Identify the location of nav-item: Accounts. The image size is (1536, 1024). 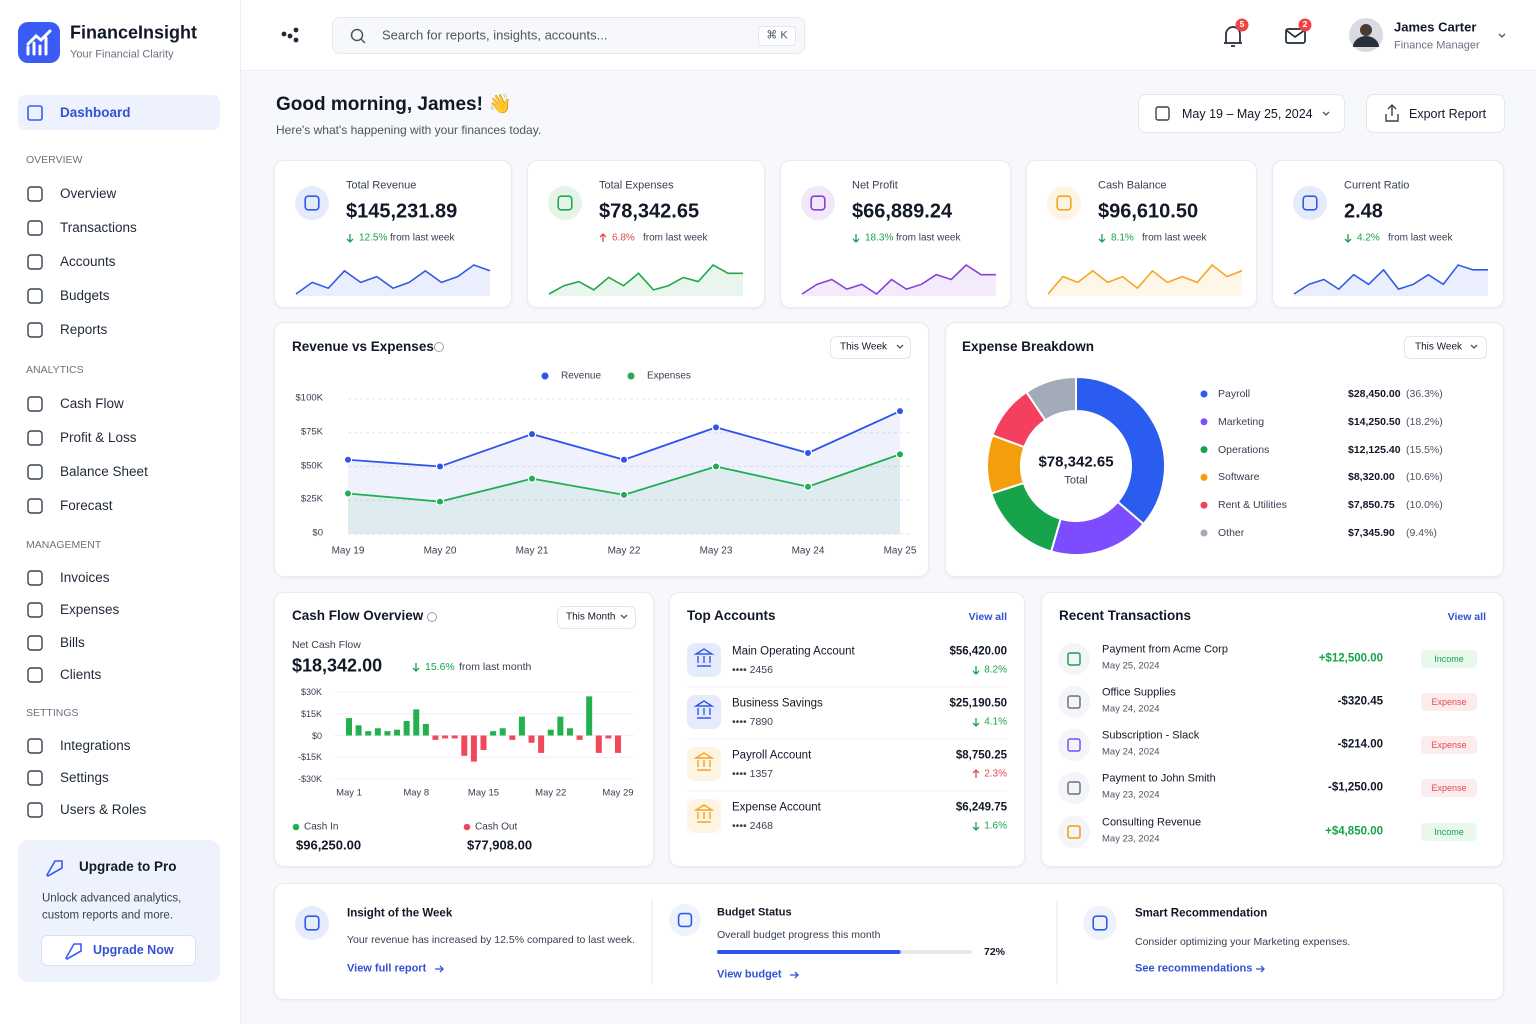
(88, 262).